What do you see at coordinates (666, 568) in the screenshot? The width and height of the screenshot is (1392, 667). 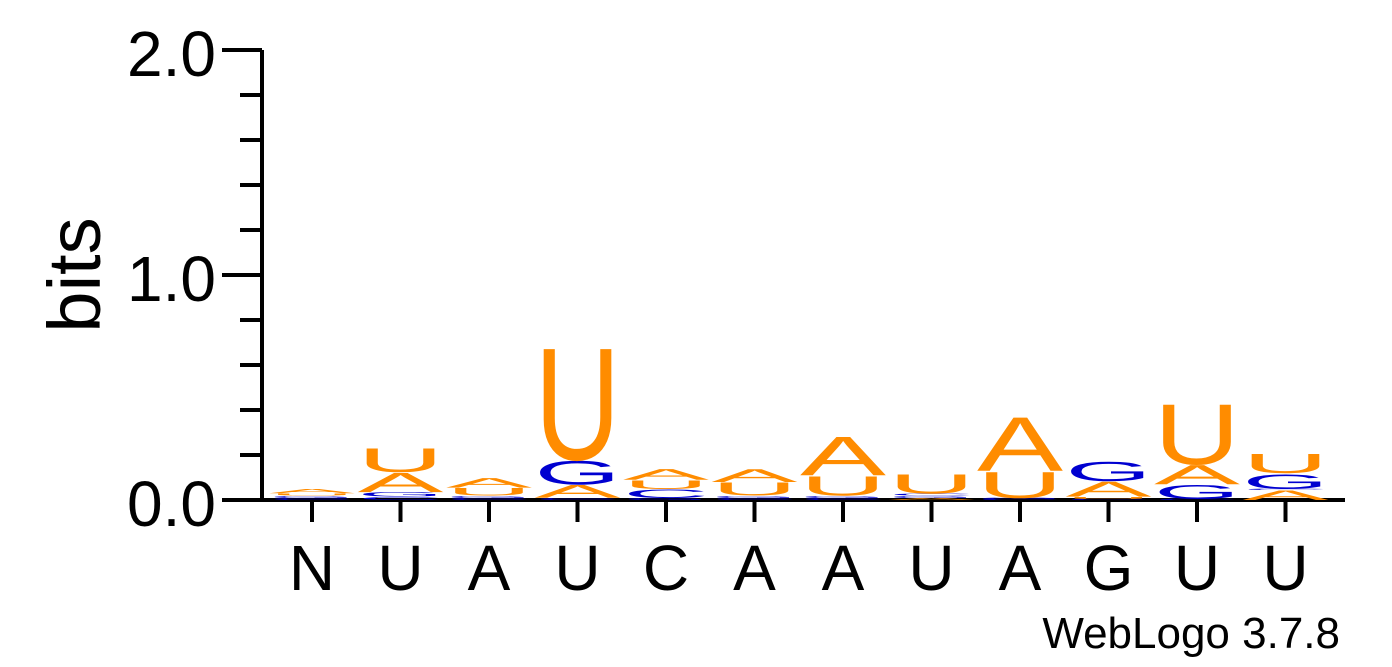 I see `x-tick-label: C` at bounding box center [666, 568].